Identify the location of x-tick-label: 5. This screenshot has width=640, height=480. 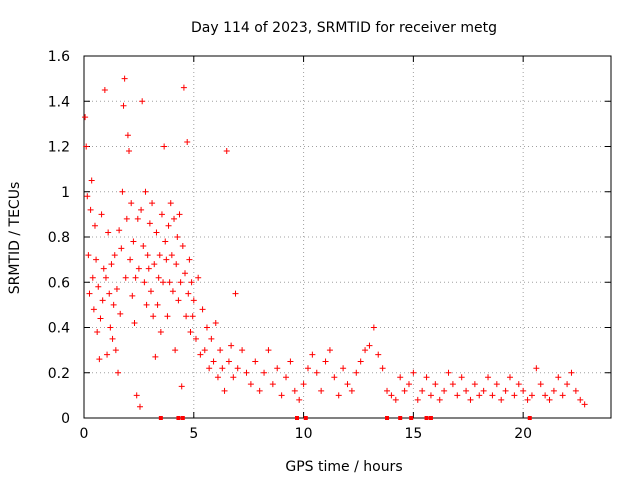
(193, 434).